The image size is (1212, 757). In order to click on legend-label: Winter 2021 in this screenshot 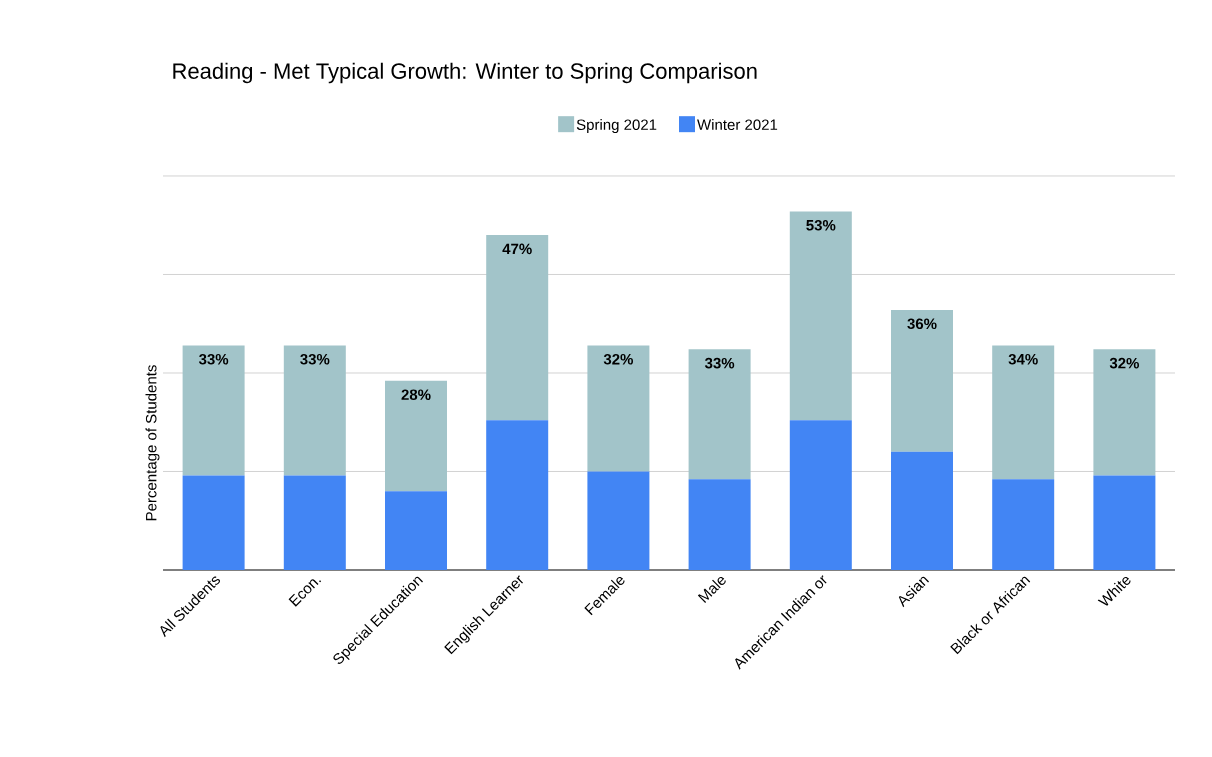, I will do `click(737, 124)`.